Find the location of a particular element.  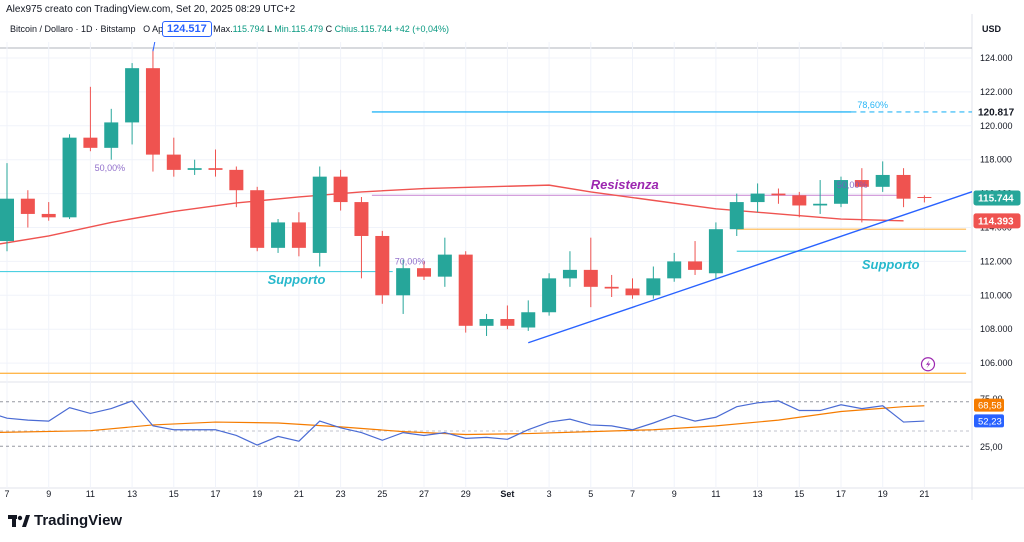

open-label: O is located at coordinates (147, 29).